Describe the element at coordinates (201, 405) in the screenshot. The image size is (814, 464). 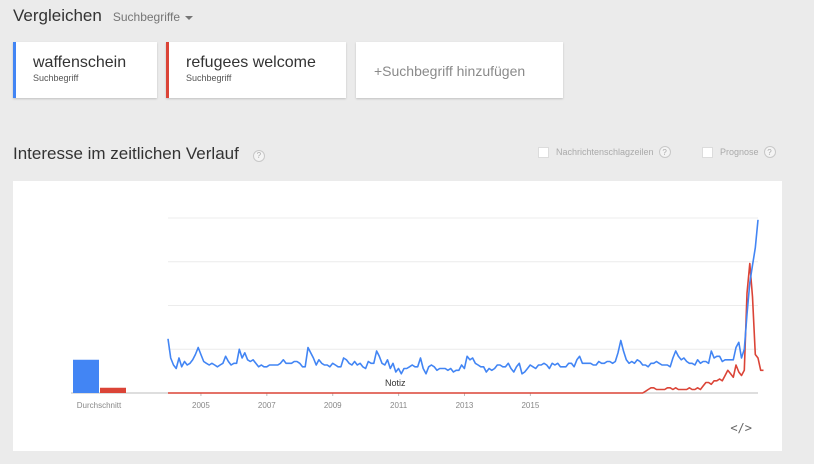
I see `x-tick-label: 2005` at that location.